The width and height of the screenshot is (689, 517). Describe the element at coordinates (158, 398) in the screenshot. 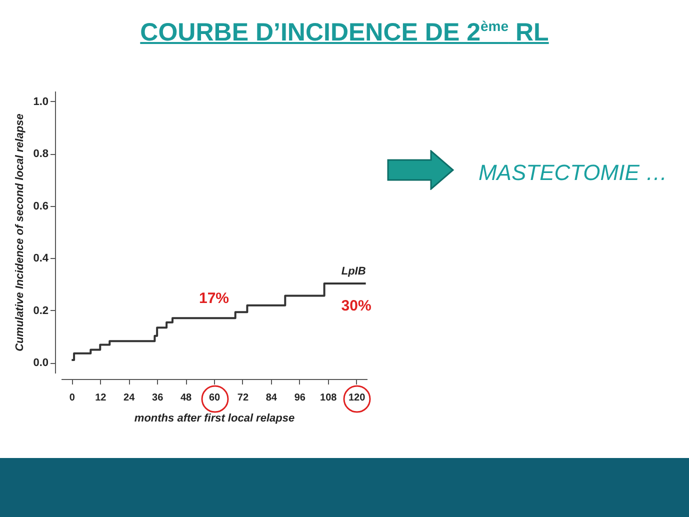

I see `x-tick-label: 36` at that location.